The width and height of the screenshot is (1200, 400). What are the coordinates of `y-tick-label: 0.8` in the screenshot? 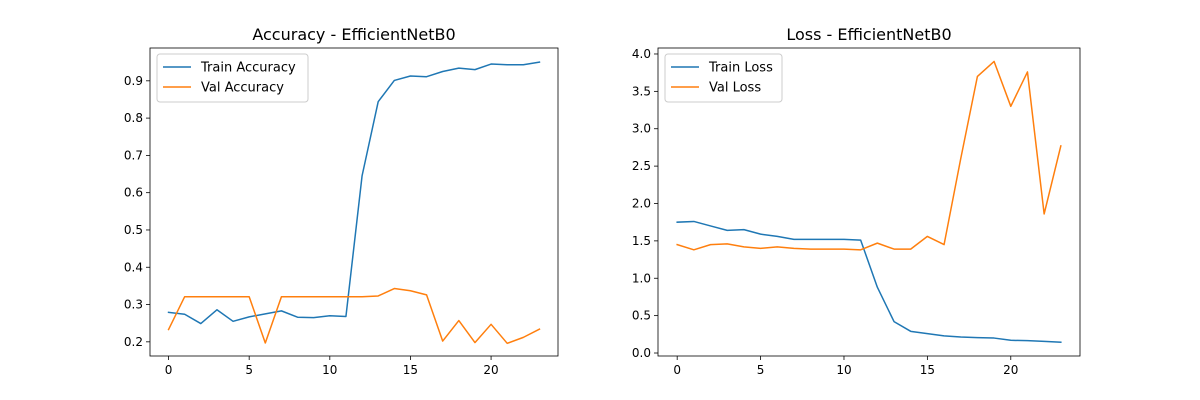 It's located at (133, 118).